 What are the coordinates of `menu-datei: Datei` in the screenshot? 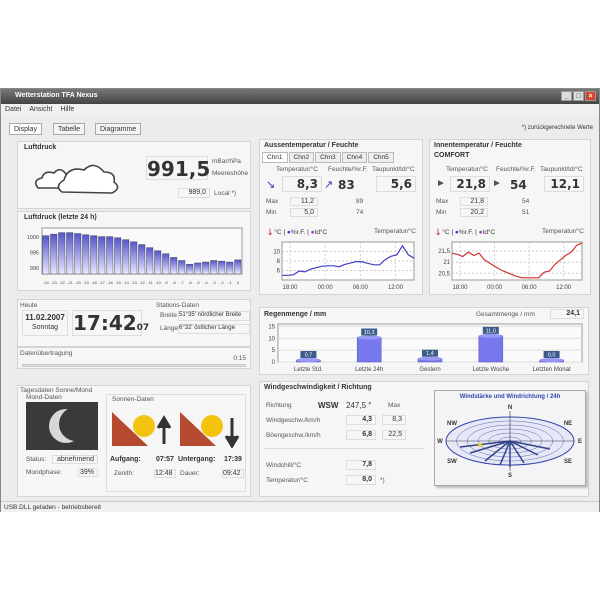 It's located at (13, 109).